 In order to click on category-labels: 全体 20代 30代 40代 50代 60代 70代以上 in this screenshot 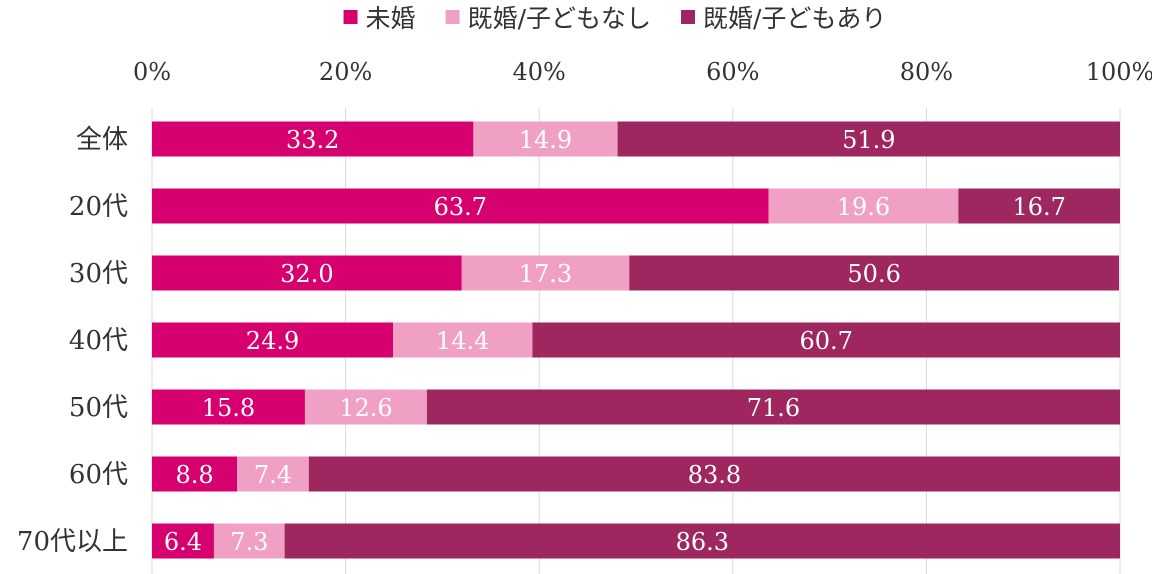, I will do `click(72, 341)`.